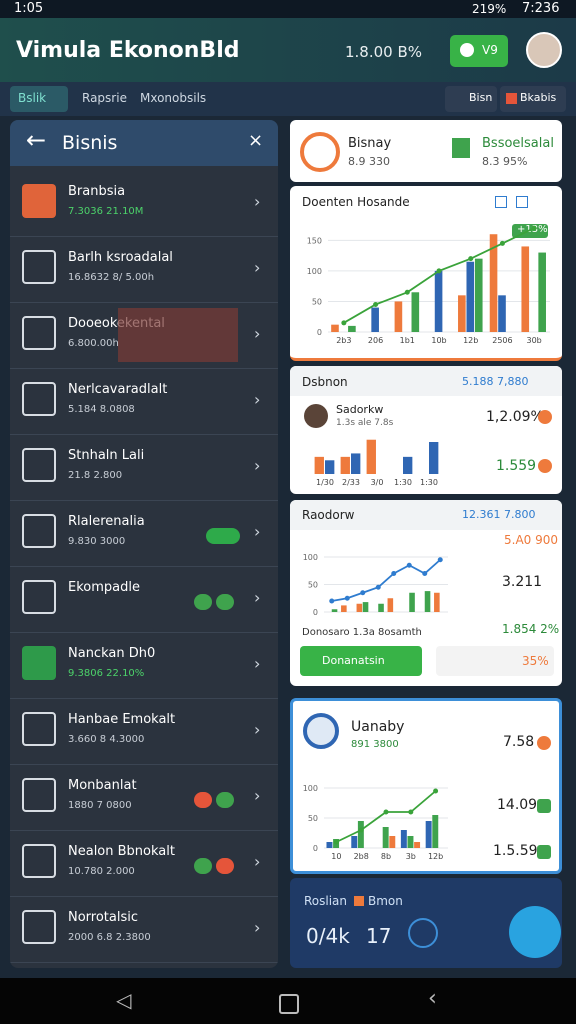 Image resolution: width=576 pixels, height=1024 pixels. Describe the element at coordinates (490, 50) in the screenshot. I see `button-label: V9` at that location.